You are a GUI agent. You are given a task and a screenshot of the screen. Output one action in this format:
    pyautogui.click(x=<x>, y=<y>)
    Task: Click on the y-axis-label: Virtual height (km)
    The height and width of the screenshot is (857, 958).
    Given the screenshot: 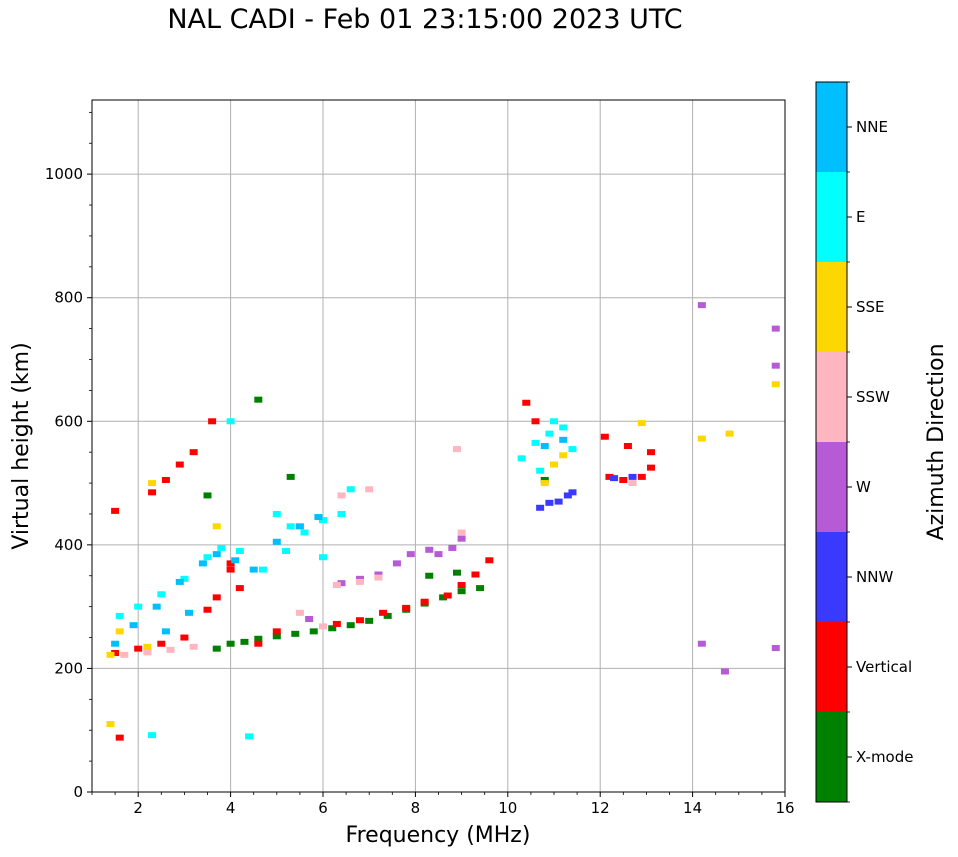 What is the action you would take?
    pyautogui.click(x=21, y=445)
    